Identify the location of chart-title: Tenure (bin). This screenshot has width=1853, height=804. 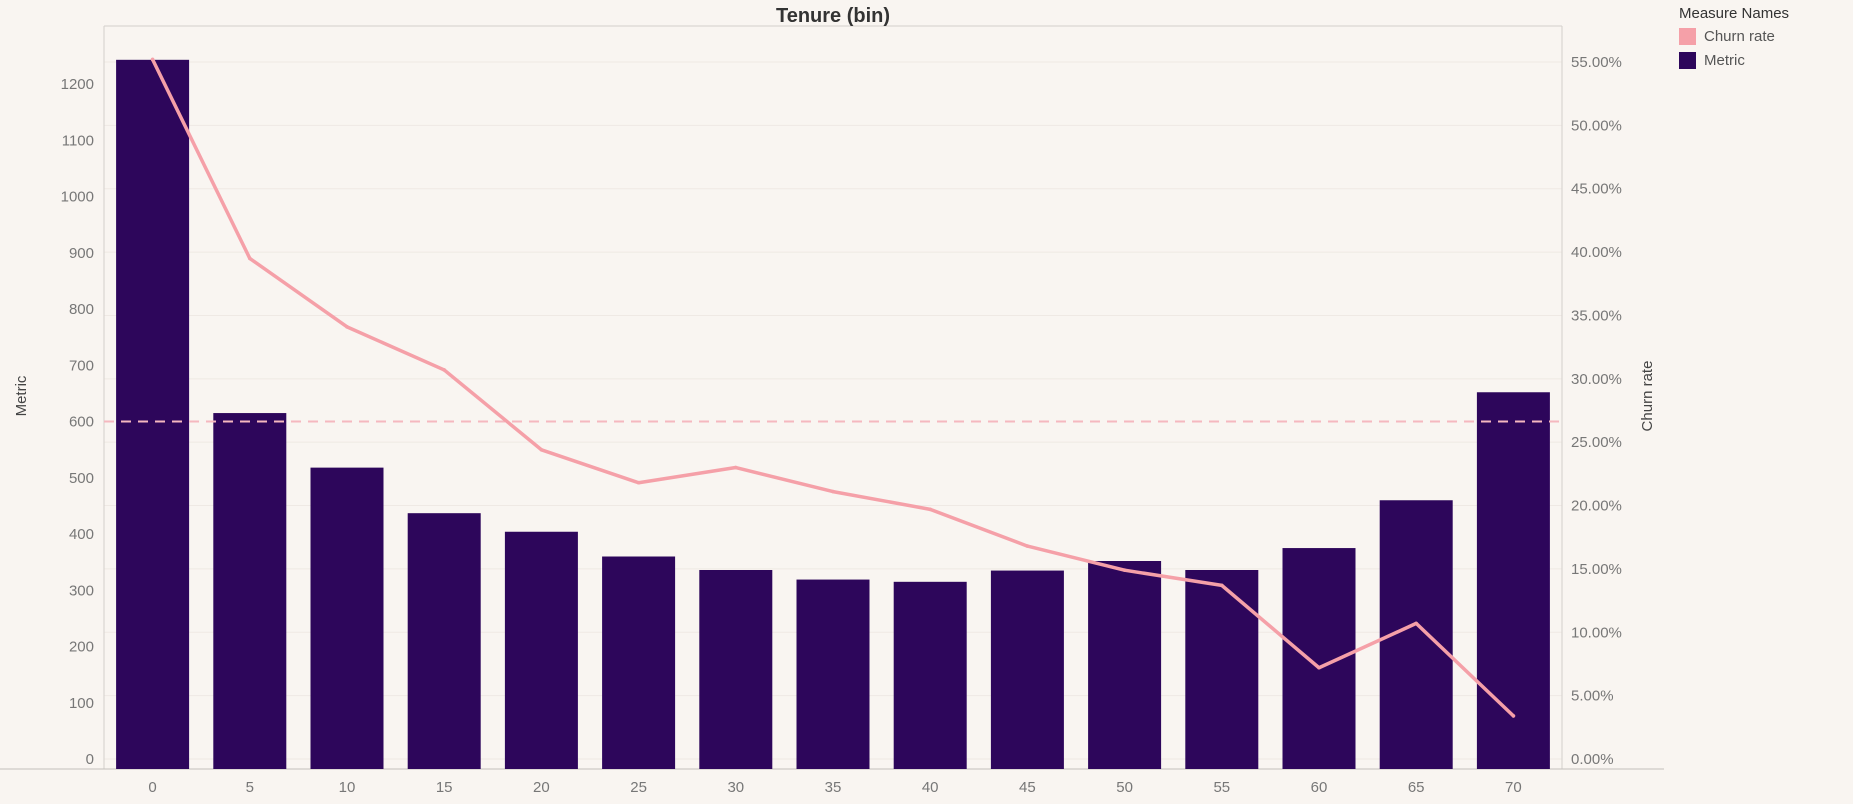
(833, 16).